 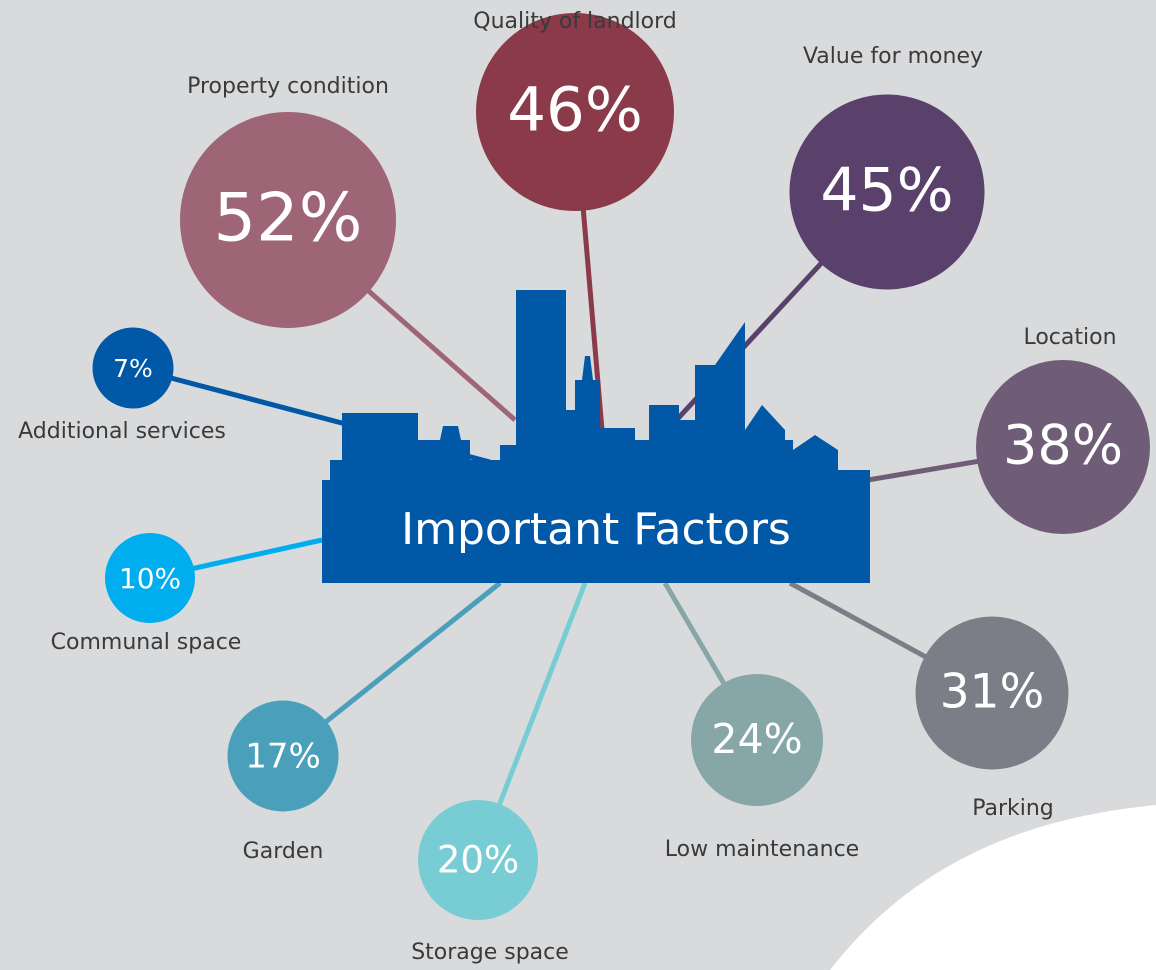 What do you see at coordinates (575, 21) in the screenshot?
I see `category-label: Quality of landlord` at bounding box center [575, 21].